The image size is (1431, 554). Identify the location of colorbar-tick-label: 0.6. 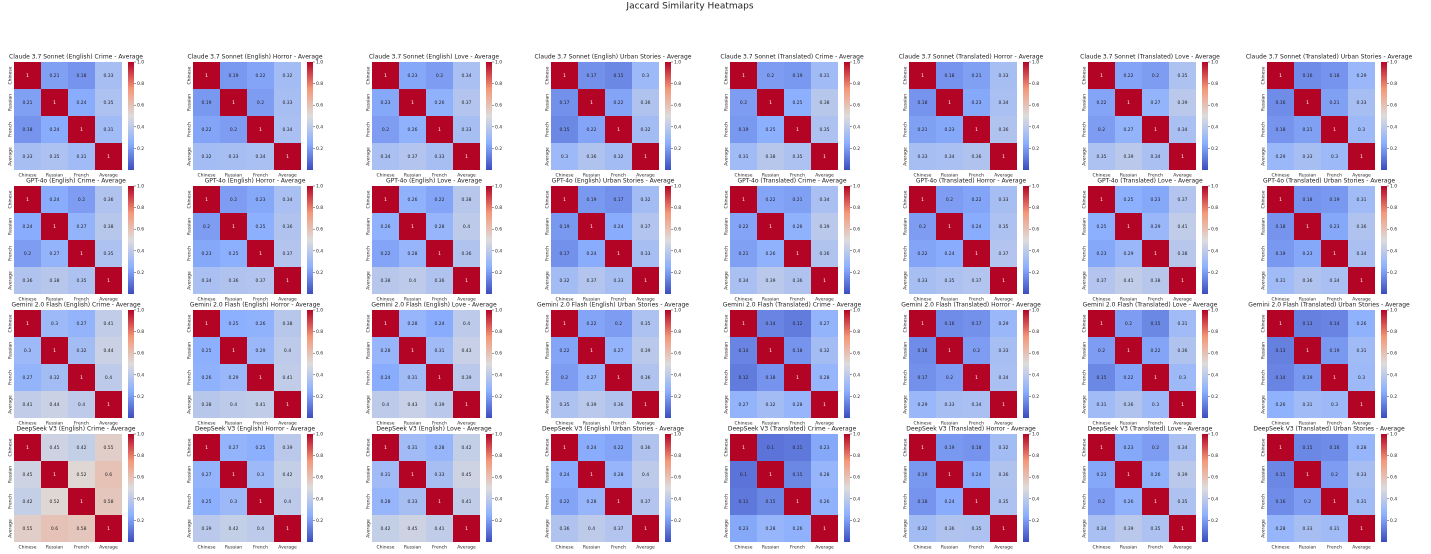
(856, 106).